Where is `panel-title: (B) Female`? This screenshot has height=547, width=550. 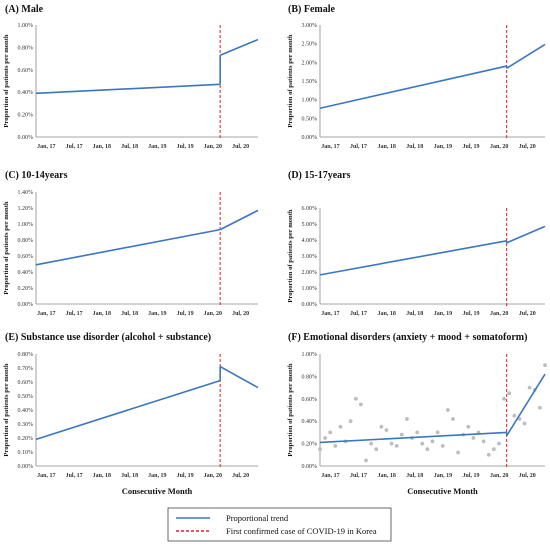
panel-title: (B) Female is located at coordinates (311, 9).